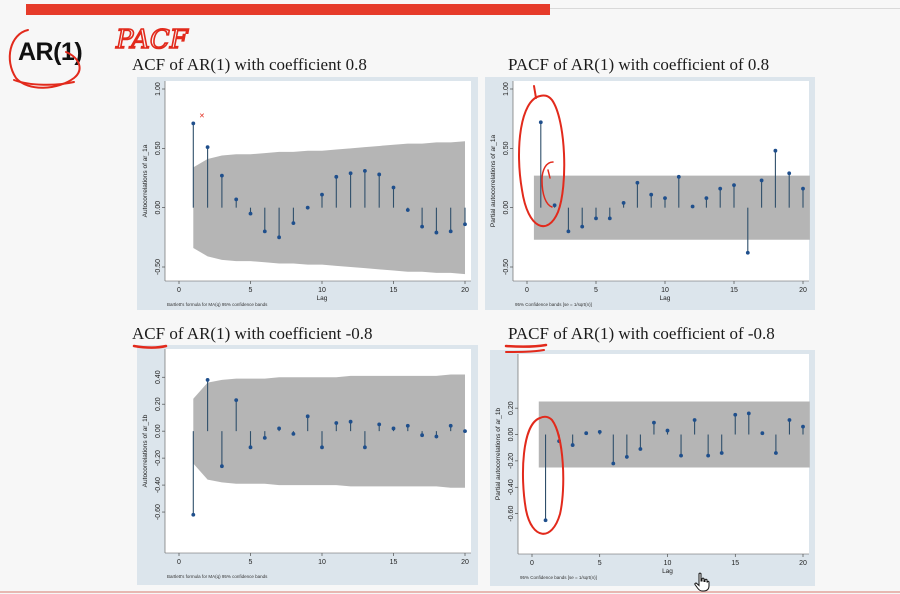  What do you see at coordinates (450, 592) in the screenshot?
I see `footer-rule` at bounding box center [450, 592].